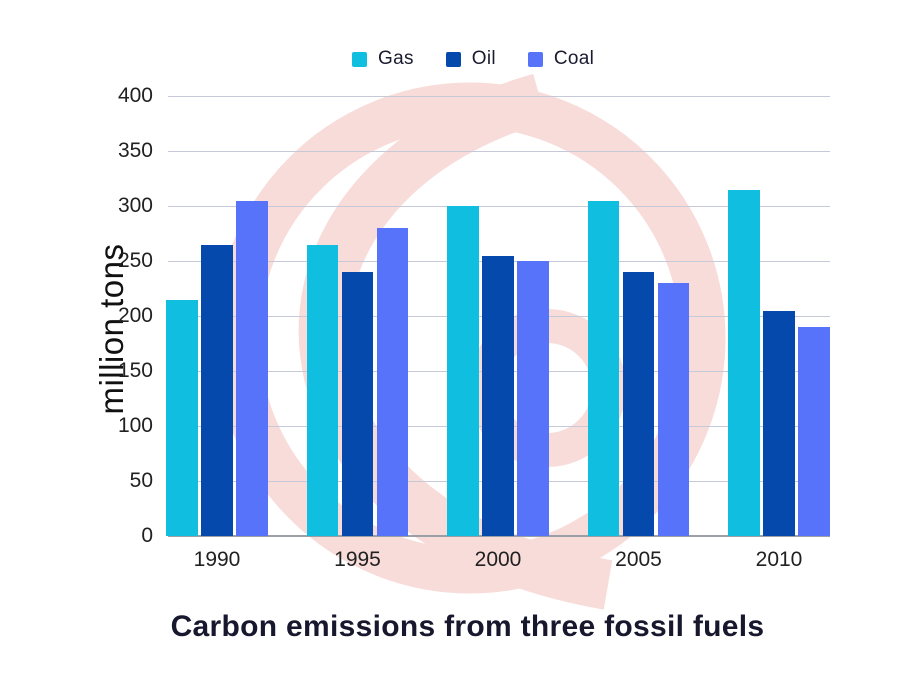 Image resolution: width=900 pixels, height=700 pixels. What do you see at coordinates (779, 423) in the screenshot?
I see `bar-oil-2010` at bounding box center [779, 423].